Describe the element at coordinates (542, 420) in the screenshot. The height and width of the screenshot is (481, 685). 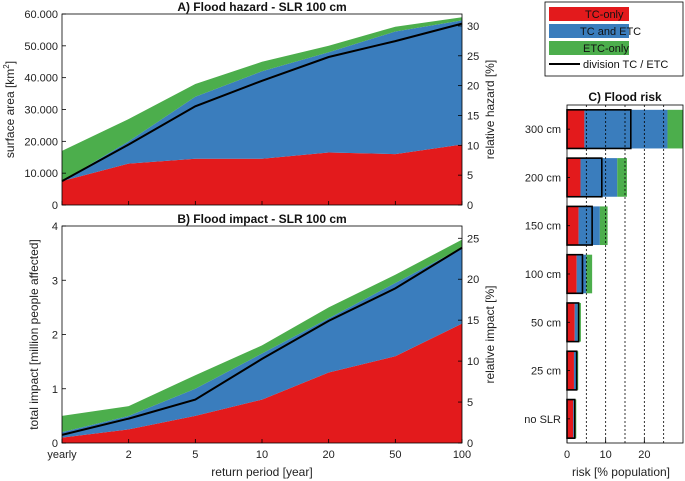
I see `c-category-label: no SLR` at that location.